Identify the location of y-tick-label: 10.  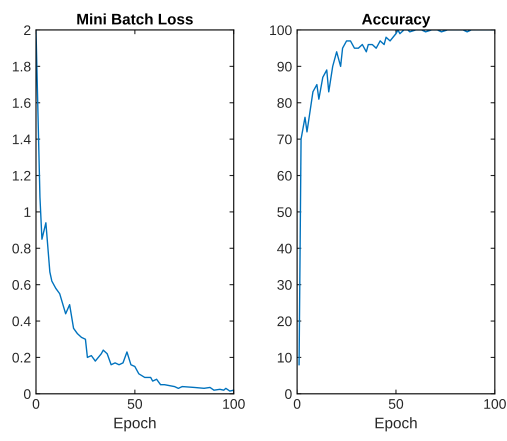
(285, 357).